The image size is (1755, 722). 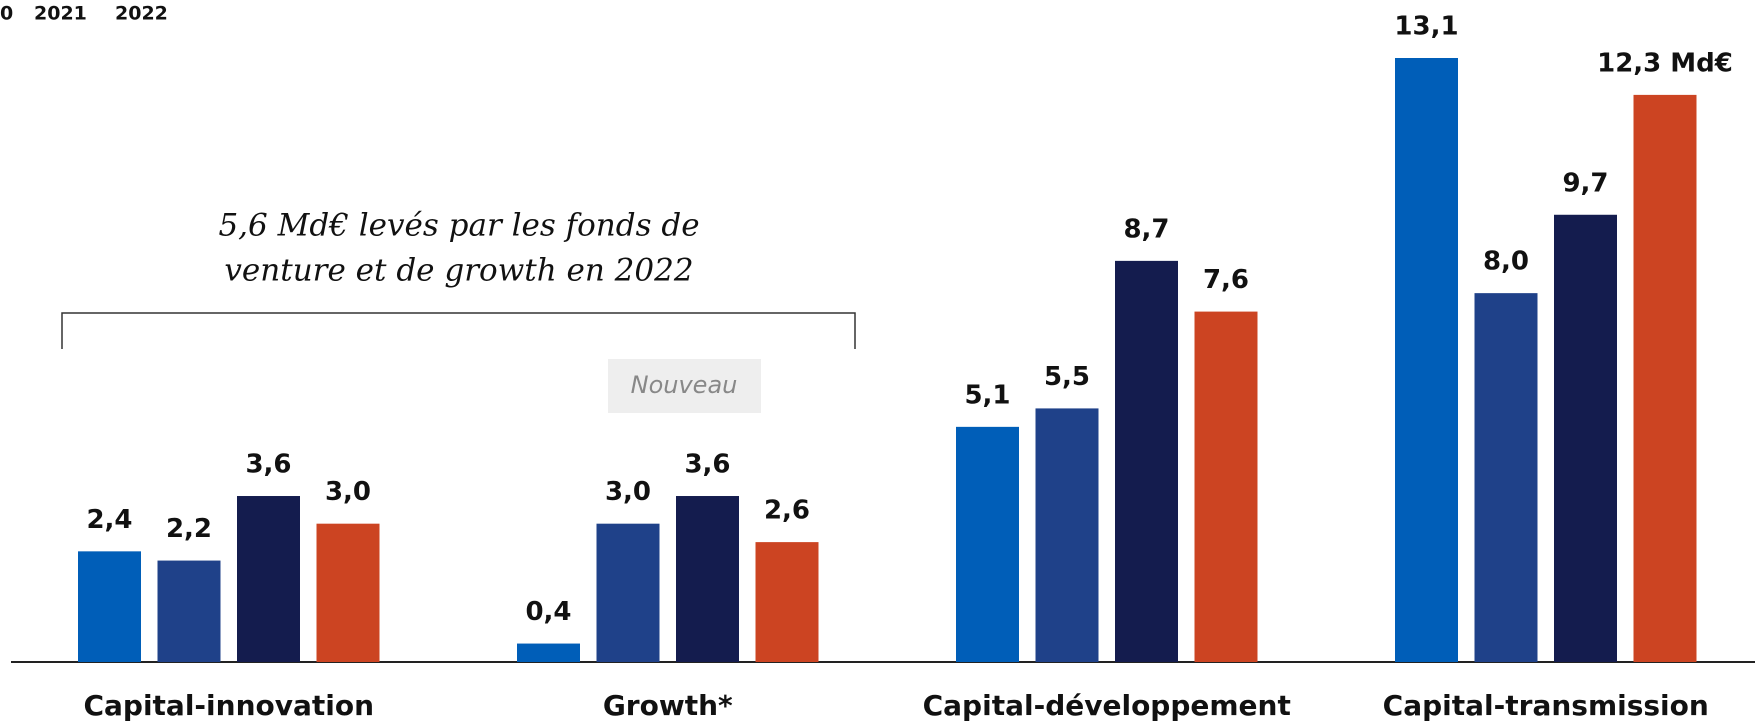 I want to click on category-label: Growth*, so click(x=668, y=705).